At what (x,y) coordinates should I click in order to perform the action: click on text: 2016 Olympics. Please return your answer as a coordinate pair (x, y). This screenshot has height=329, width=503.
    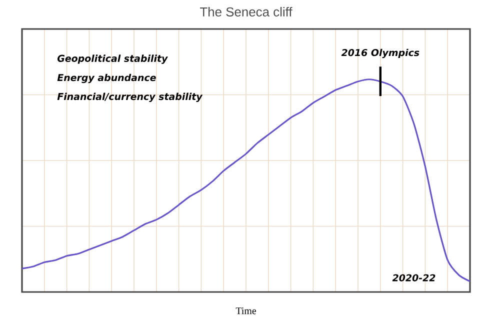
    Looking at the image, I should click on (380, 53).